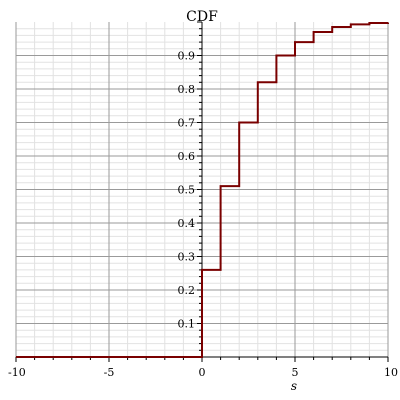  What do you see at coordinates (202, 372) in the screenshot?
I see `x-tick-label: 0` at bounding box center [202, 372].